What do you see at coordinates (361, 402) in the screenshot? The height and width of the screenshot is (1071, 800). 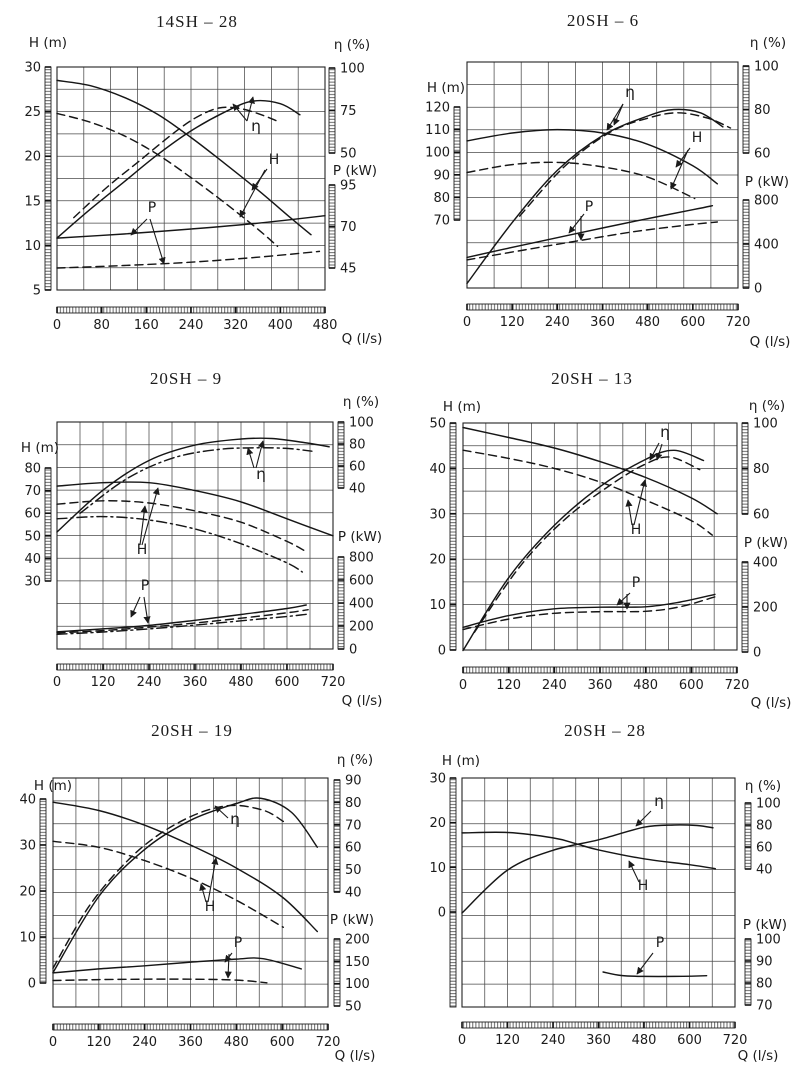 I see `eta-axis-label: η (%)` at bounding box center [361, 402].